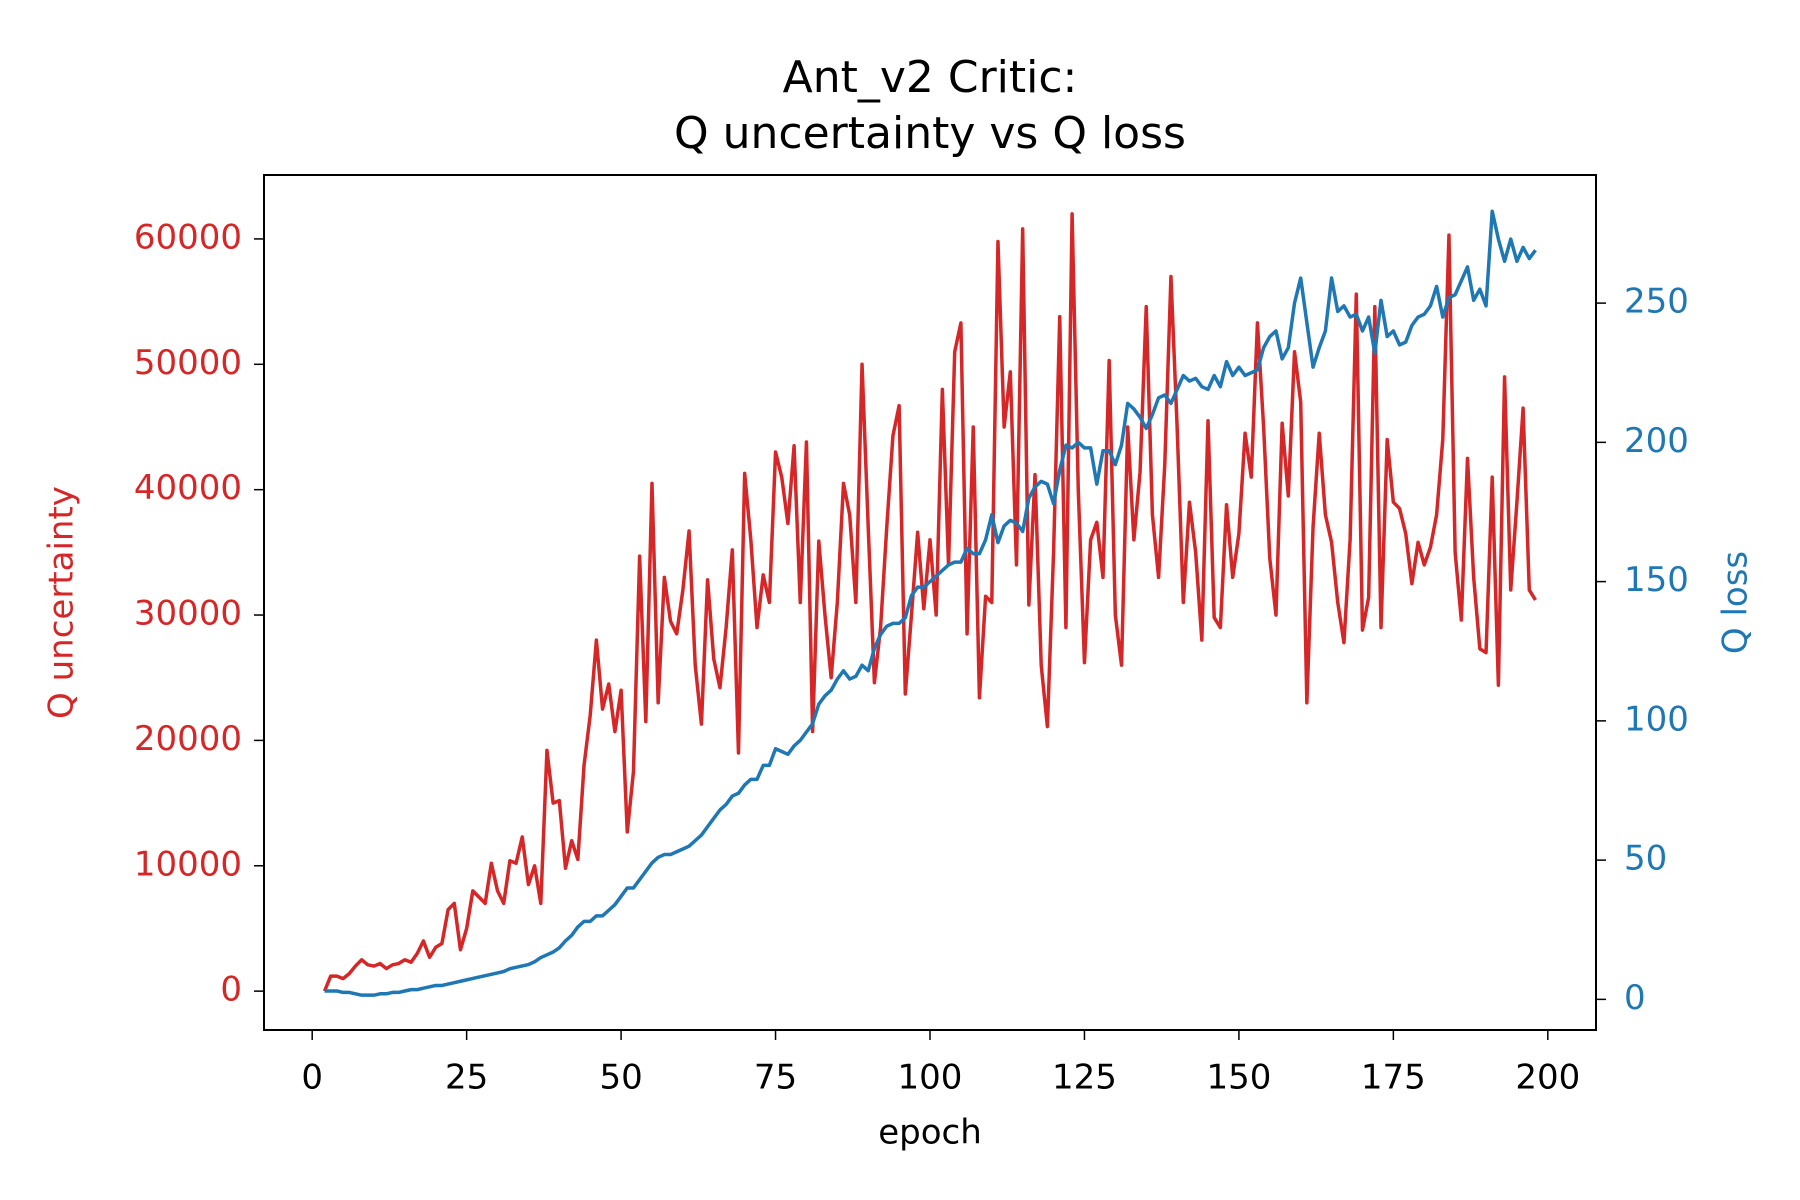 This screenshot has height=1200, width=1800. Describe the element at coordinates (188, 739) in the screenshot. I see `y-tick-label: 20000` at that location.